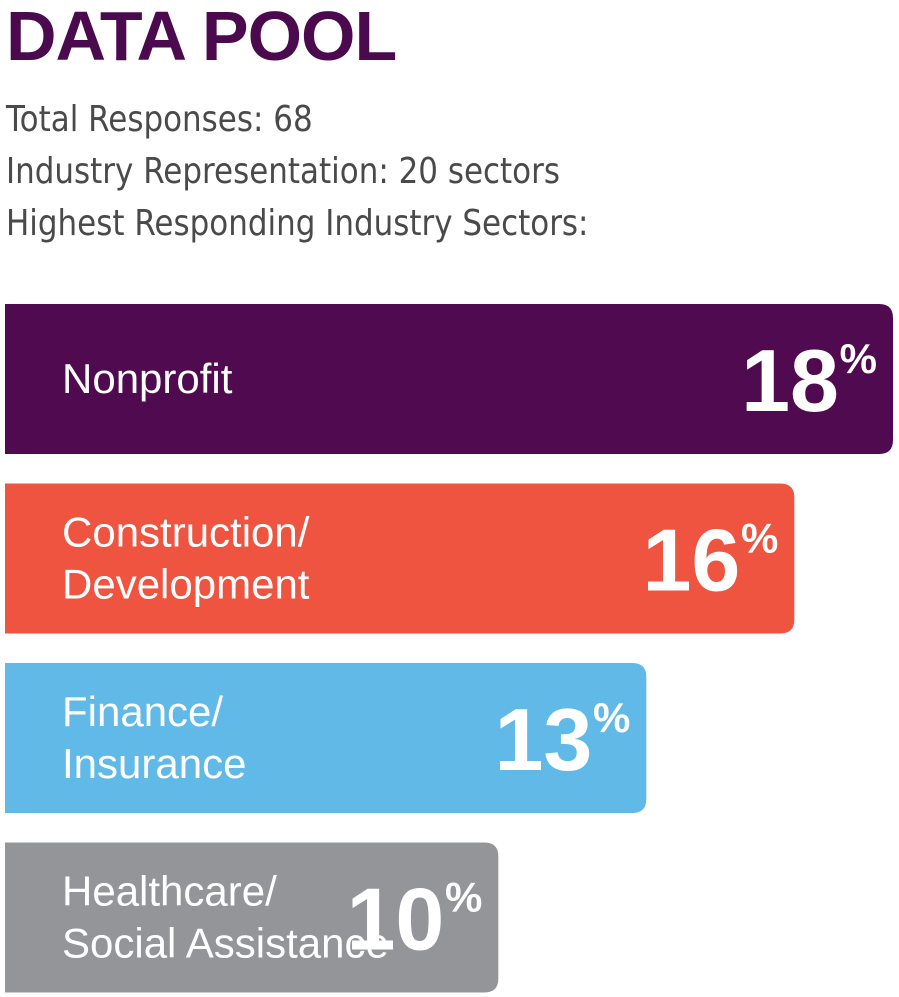  What do you see at coordinates (790, 380) in the screenshot?
I see `bar-value: 18` at bounding box center [790, 380].